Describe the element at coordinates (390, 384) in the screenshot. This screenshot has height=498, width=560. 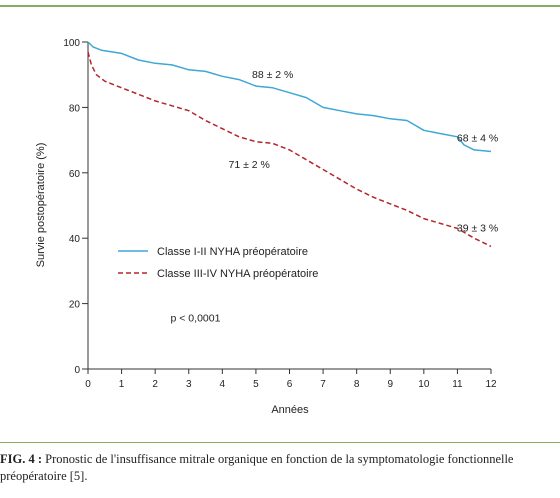
I see `x-tick-label: 9` at that location.